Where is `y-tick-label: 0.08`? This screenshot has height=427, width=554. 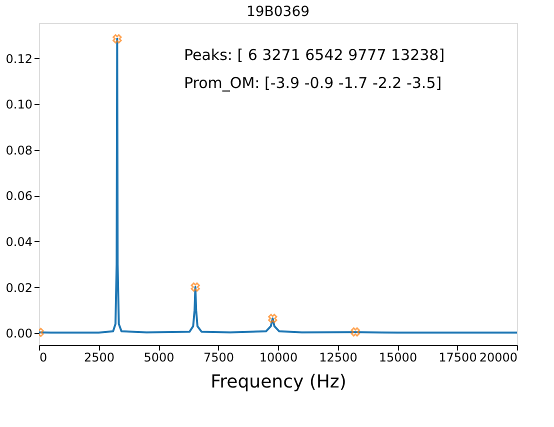
y-tick-label: 0.08 is located at coordinates (19, 150).